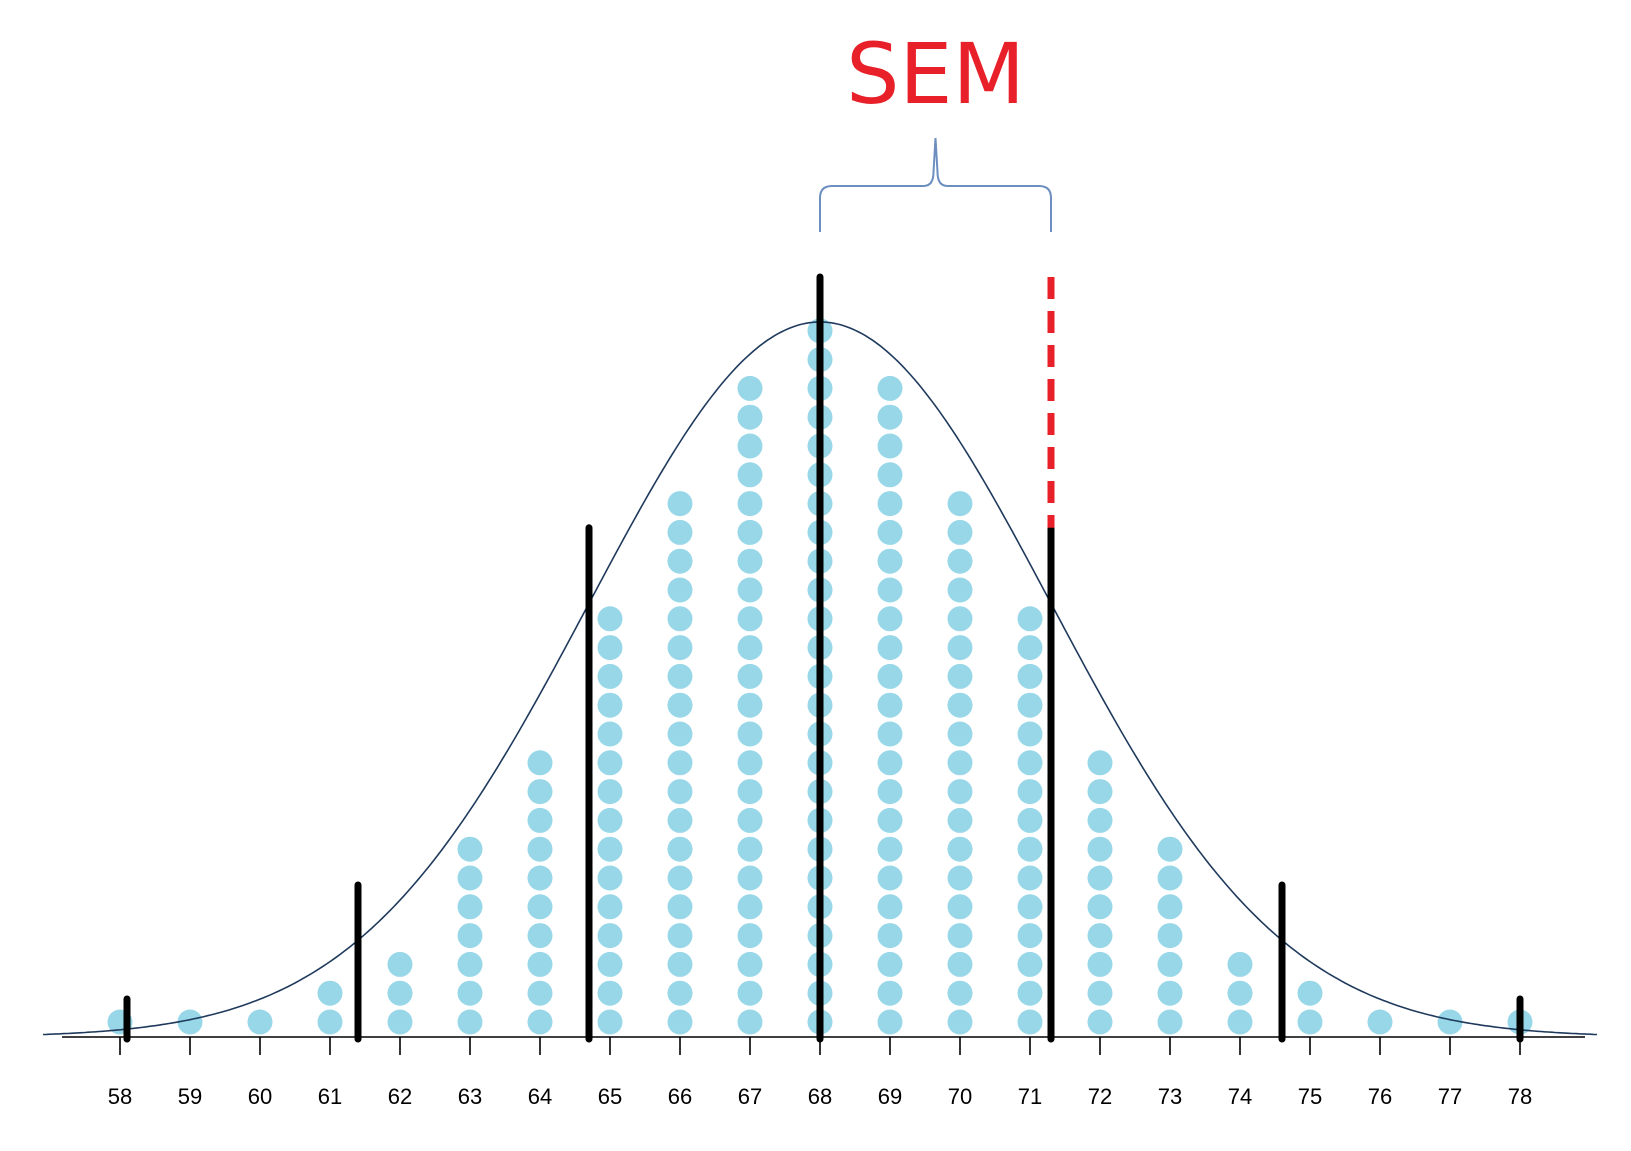 Image resolution: width=1631 pixels, height=1151 pixels. Describe the element at coordinates (1520, 1096) in the screenshot. I see `x-tick-label: 78` at that location.